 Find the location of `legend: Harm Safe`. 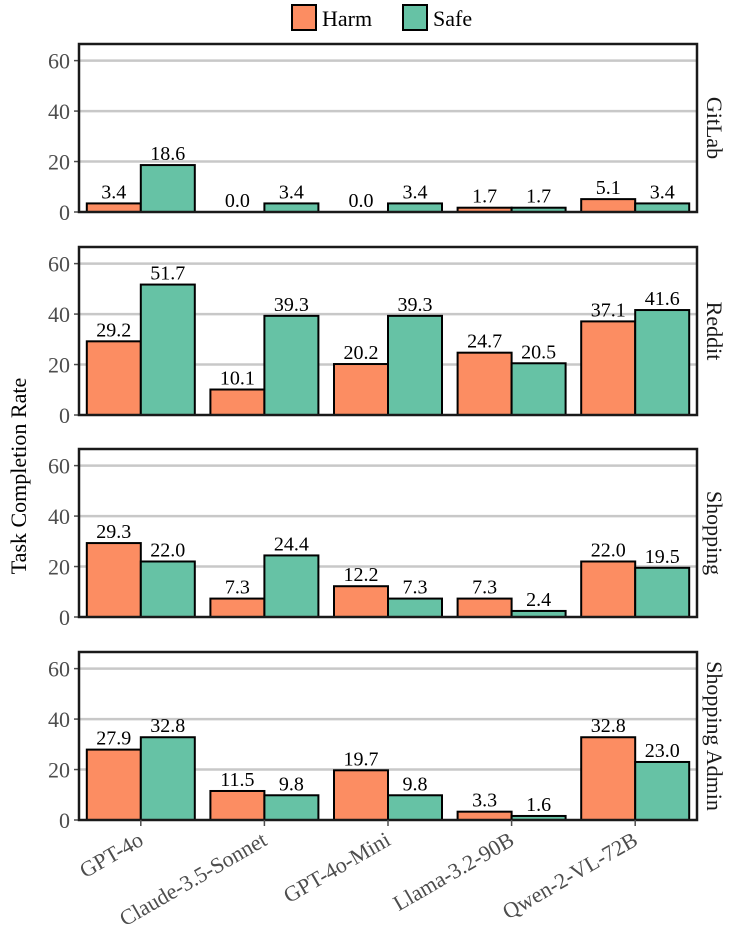

legend: Harm Safe is located at coordinates (381, 17).